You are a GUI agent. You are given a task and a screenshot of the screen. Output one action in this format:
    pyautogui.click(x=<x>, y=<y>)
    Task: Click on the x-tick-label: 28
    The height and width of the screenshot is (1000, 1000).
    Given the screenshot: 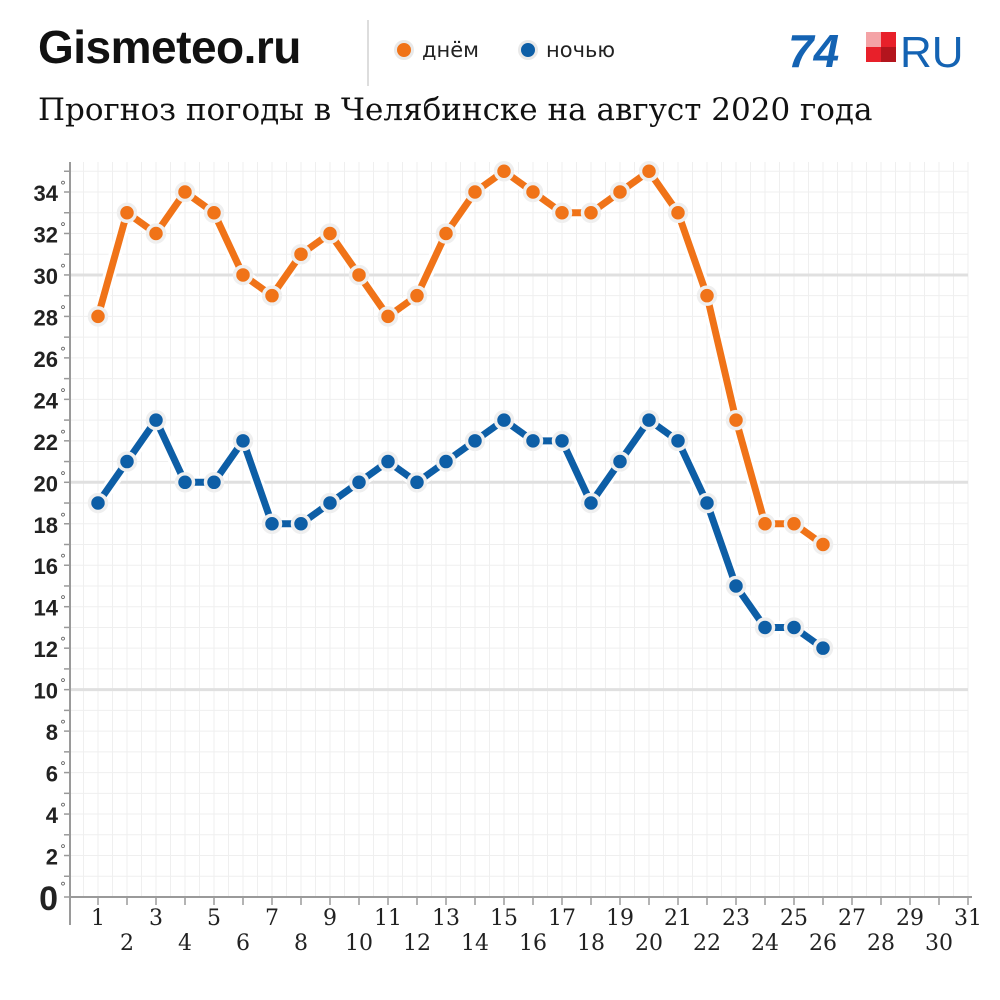 What is the action you would take?
    pyautogui.click(x=881, y=943)
    